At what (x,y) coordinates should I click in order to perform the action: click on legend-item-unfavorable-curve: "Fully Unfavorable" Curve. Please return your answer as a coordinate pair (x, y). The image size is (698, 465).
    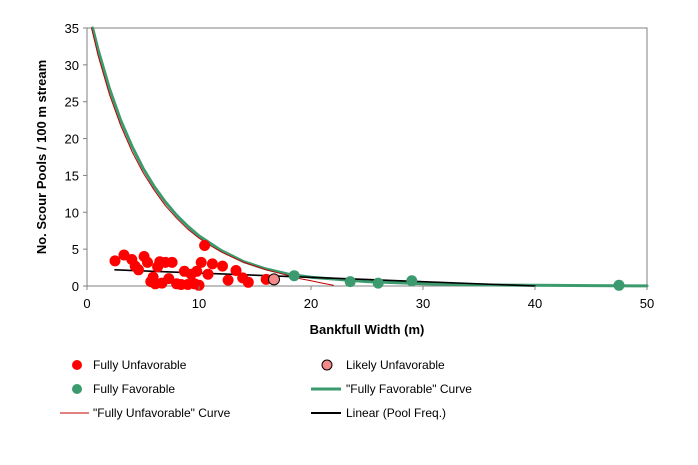
    Looking at the image, I should click on (145, 413).